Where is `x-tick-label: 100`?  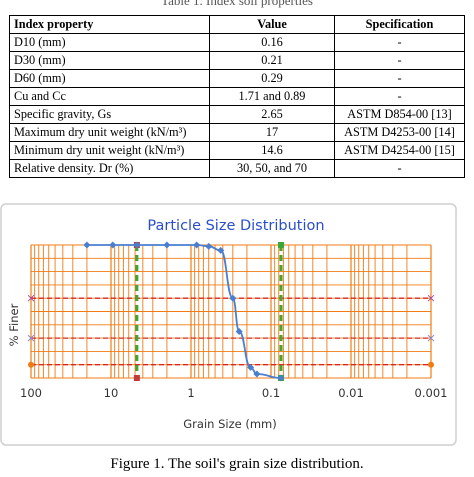
x-tick-label: 100 is located at coordinates (31, 393).